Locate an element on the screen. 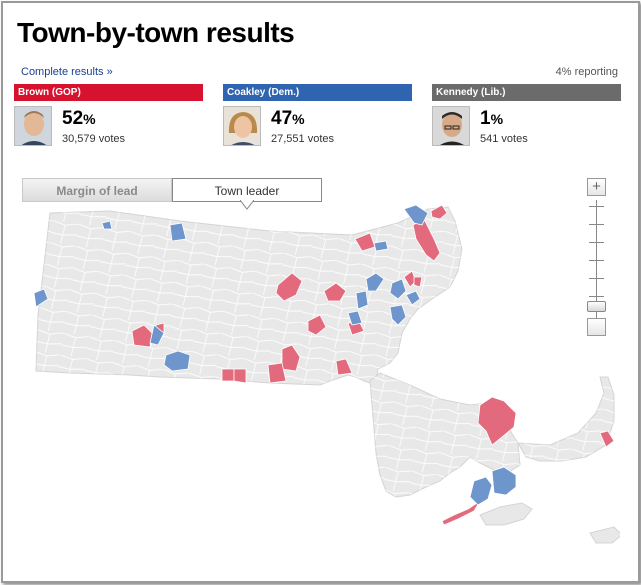 This screenshot has width=641, height=585. candidate-coakley: Coakley (Dem.) 47% 27,551 votes is located at coordinates (317, 115).